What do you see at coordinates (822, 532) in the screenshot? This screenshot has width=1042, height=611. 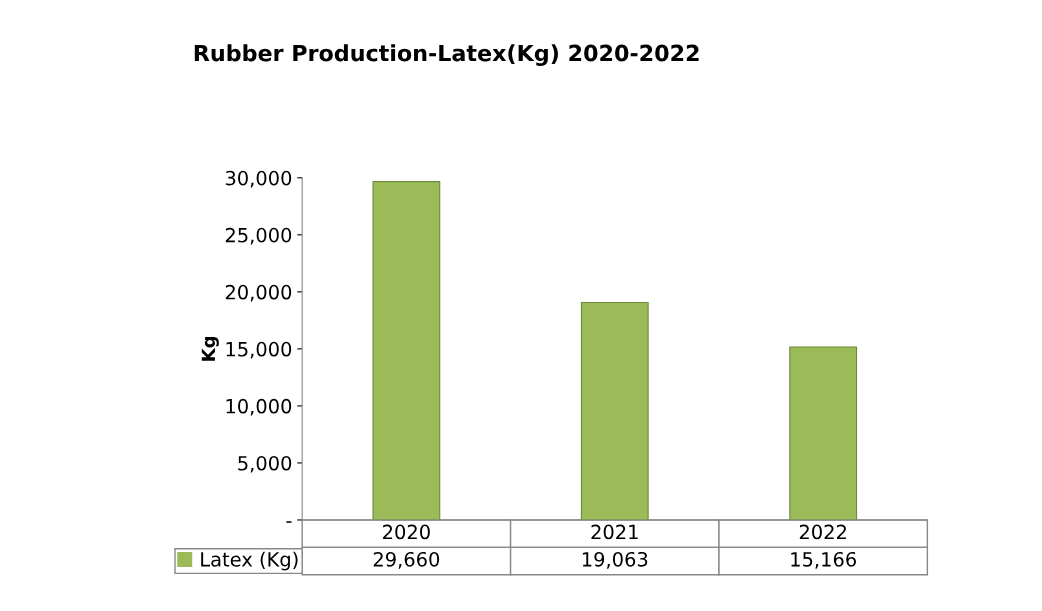 I see `x-tick-label: 2022` at bounding box center [822, 532].